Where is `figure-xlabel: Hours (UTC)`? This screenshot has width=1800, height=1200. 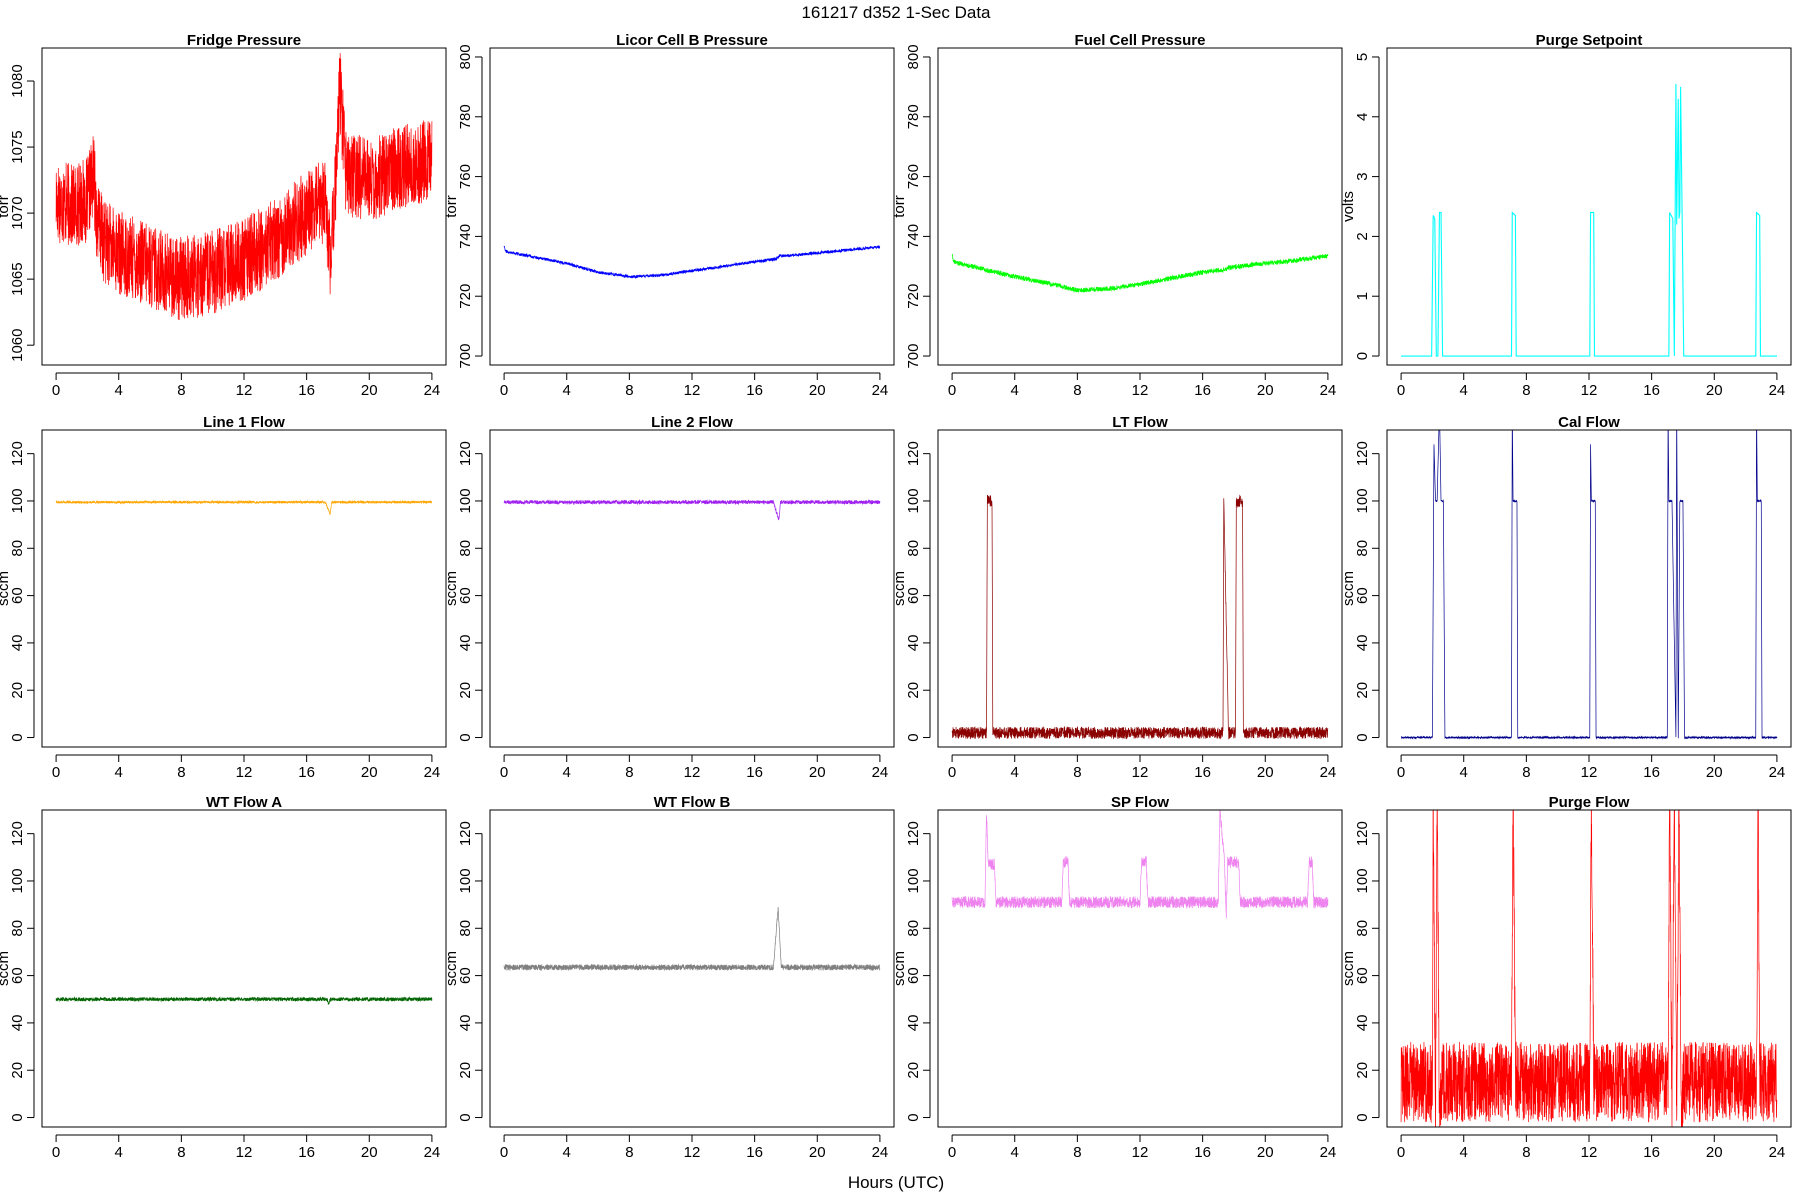 figure-xlabel: Hours (UTC) is located at coordinates (896, 1182).